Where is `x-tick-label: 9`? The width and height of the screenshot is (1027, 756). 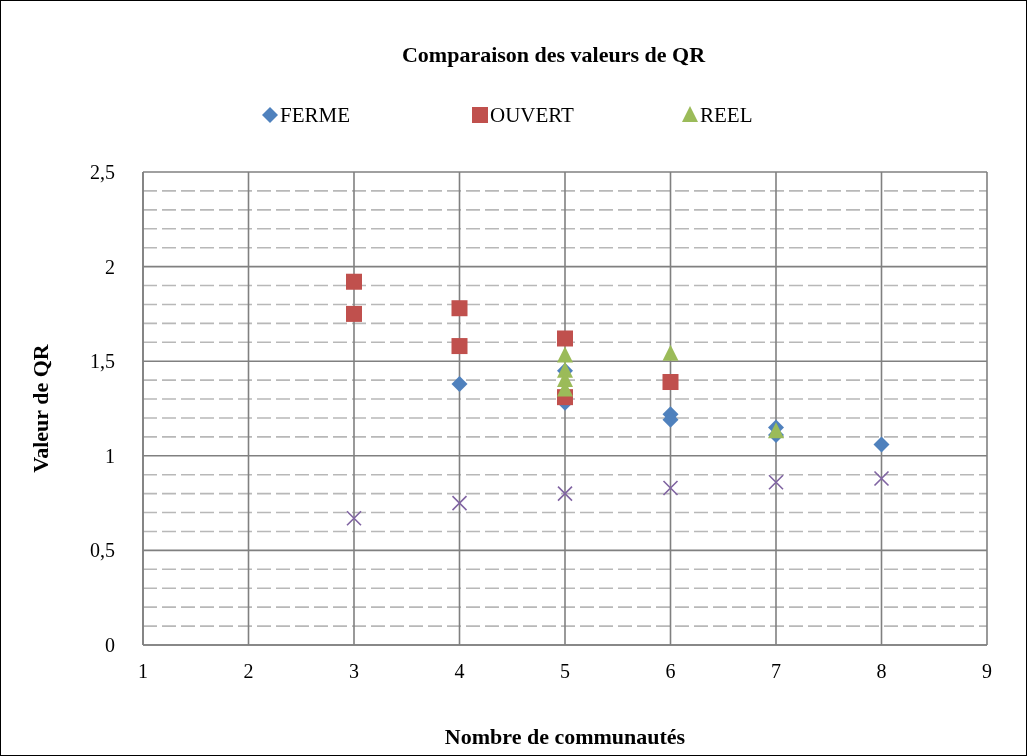
x-tick-label: 9 is located at coordinates (987, 671).